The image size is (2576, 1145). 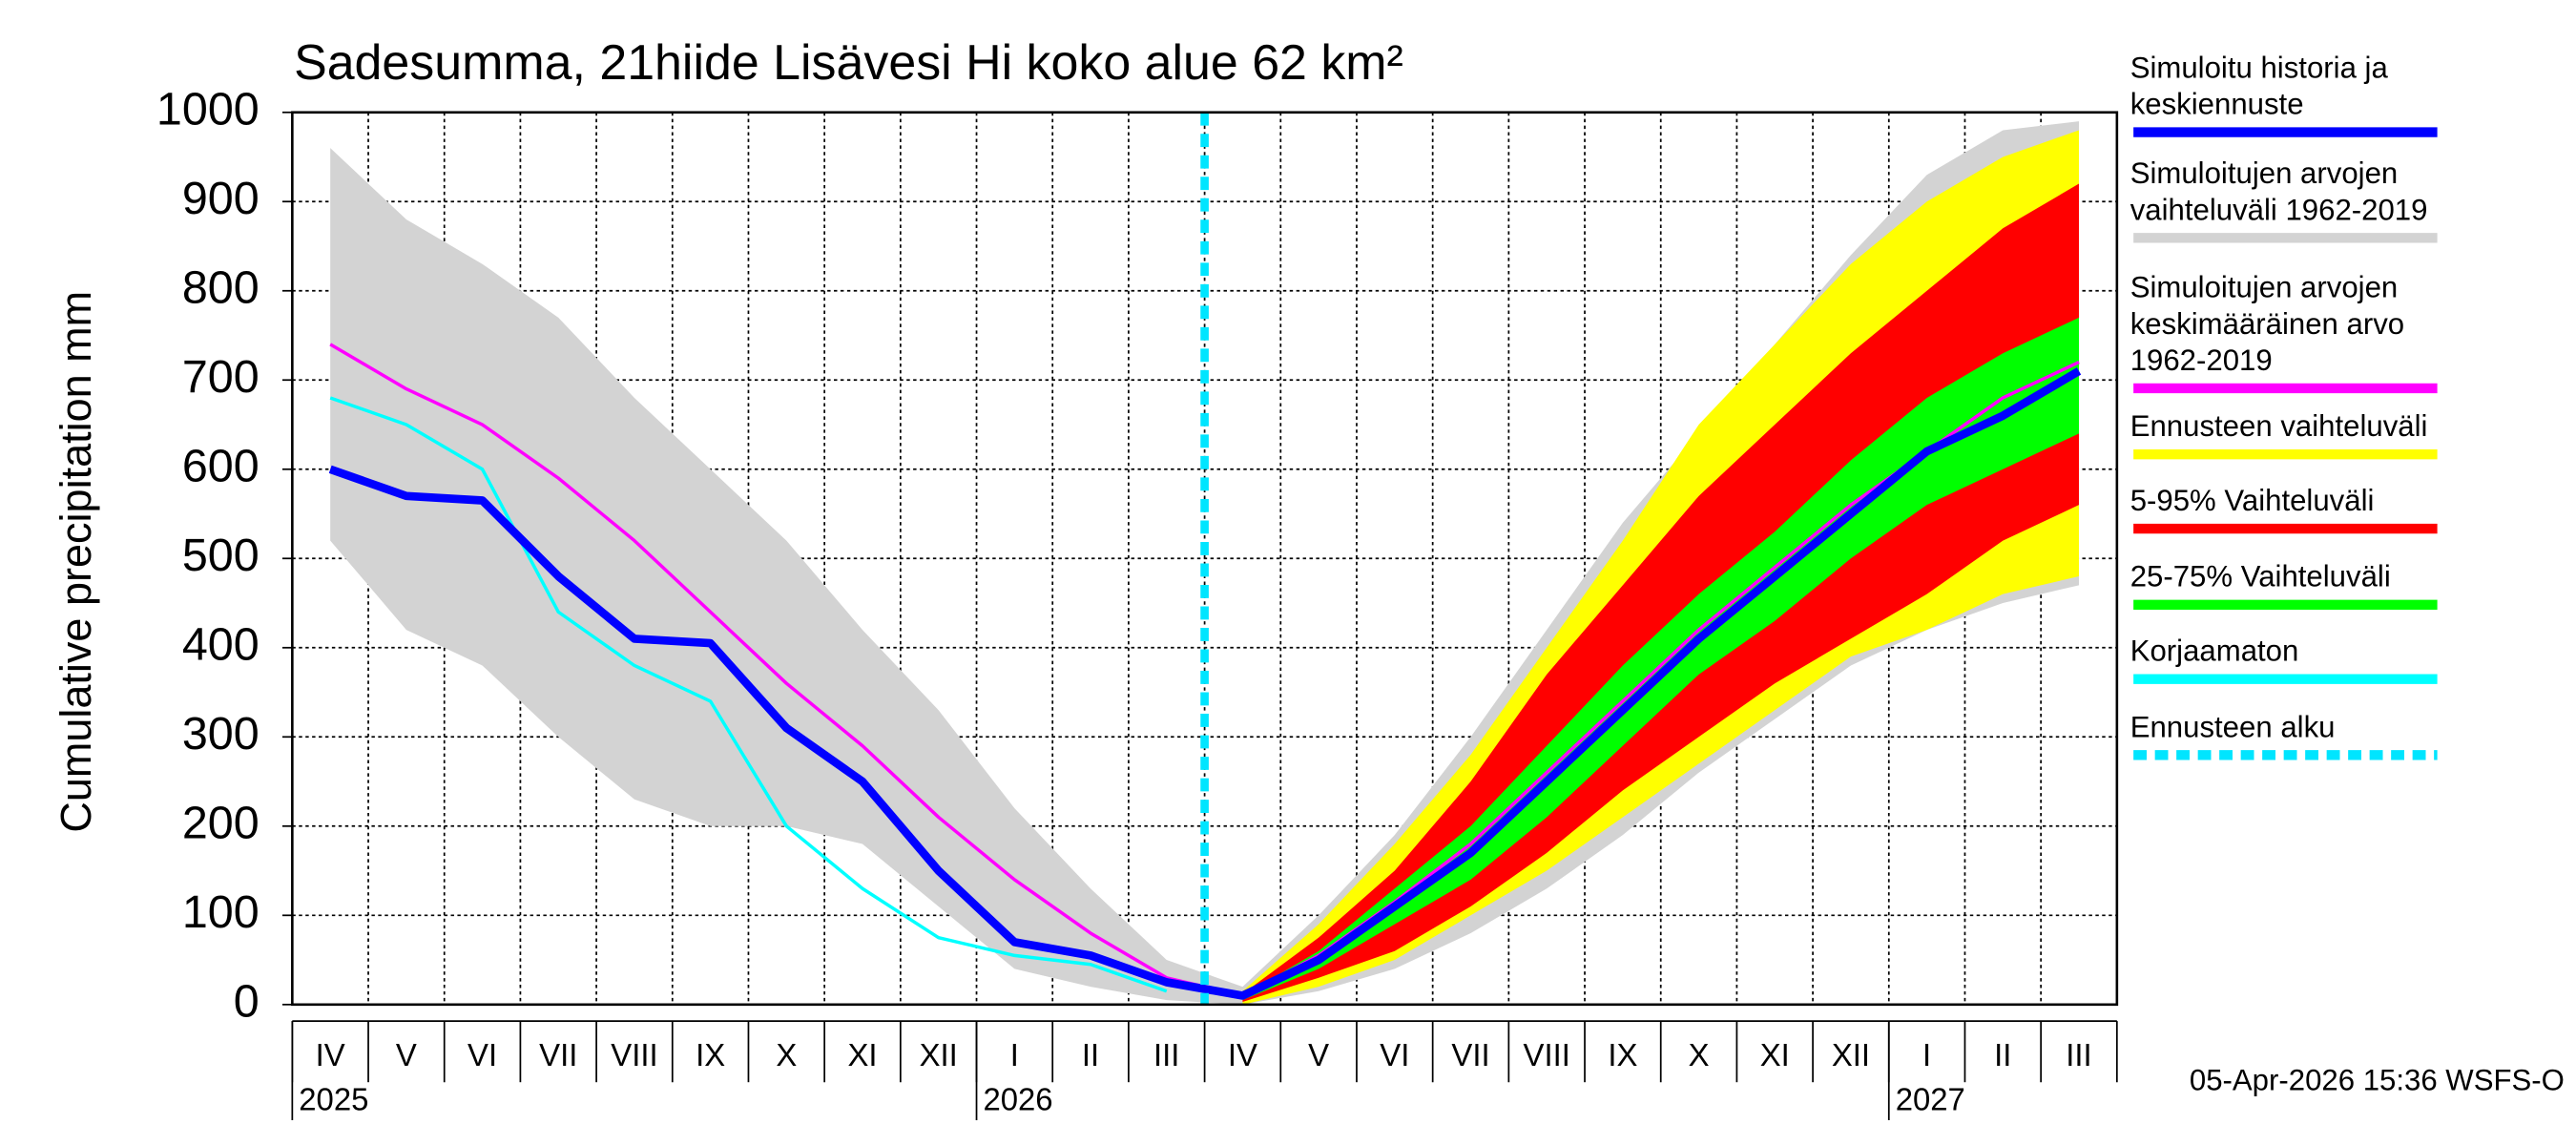 I want to click on y-tick-label: 500, so click(x=221, y=555).